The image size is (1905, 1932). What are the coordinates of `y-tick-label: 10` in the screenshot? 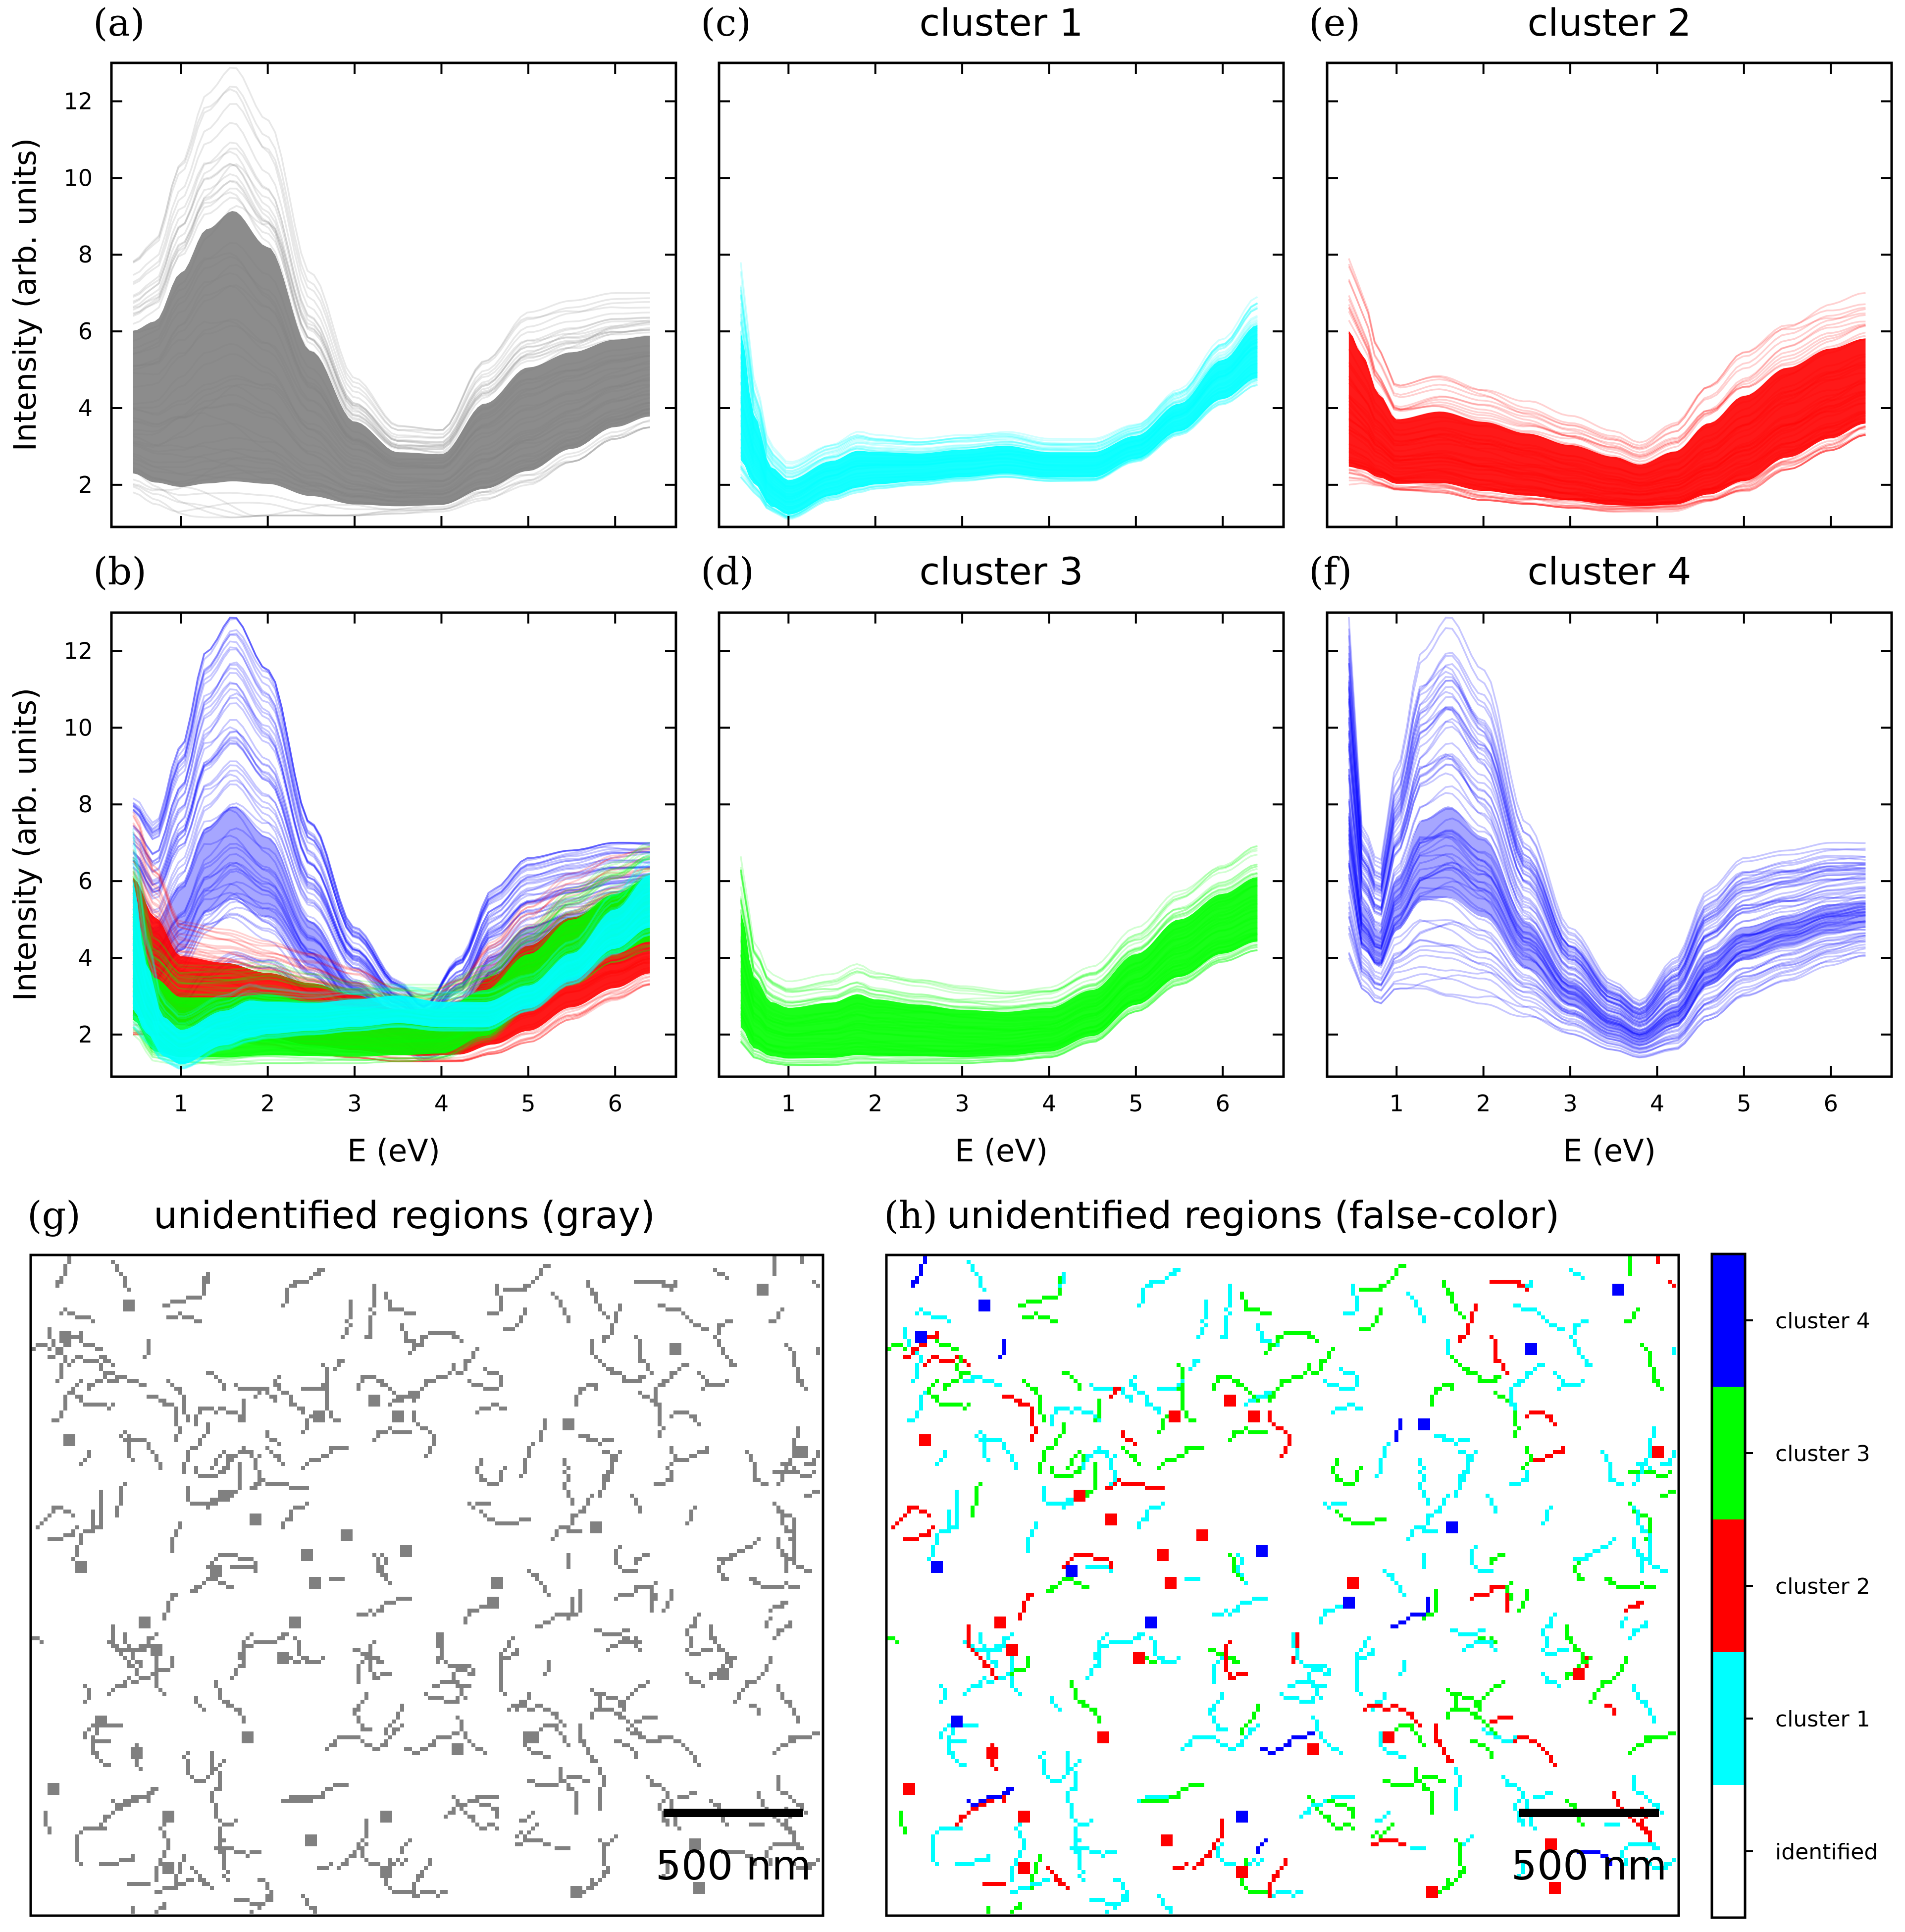 It's located at (78, 177).